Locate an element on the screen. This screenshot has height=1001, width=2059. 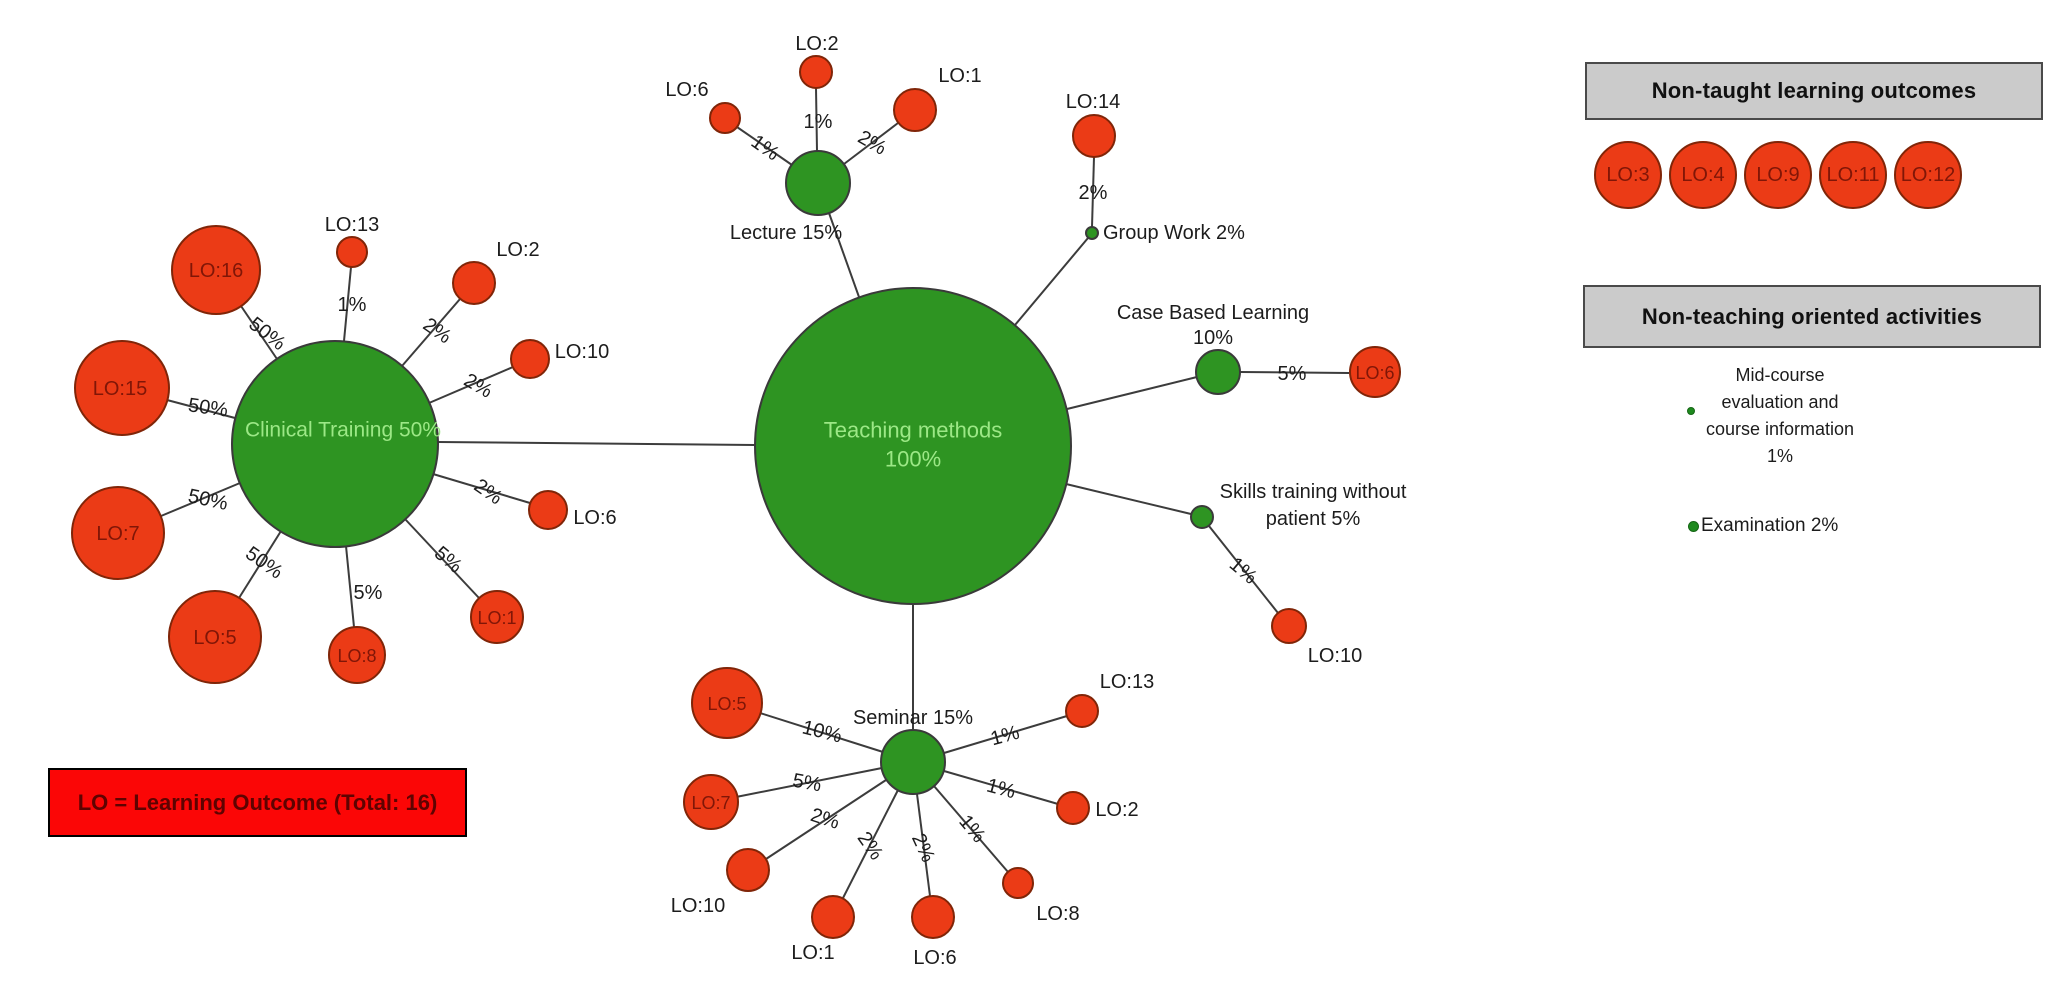
label-clinical-lo10: LO:10 is located at coordinates (582, 352).